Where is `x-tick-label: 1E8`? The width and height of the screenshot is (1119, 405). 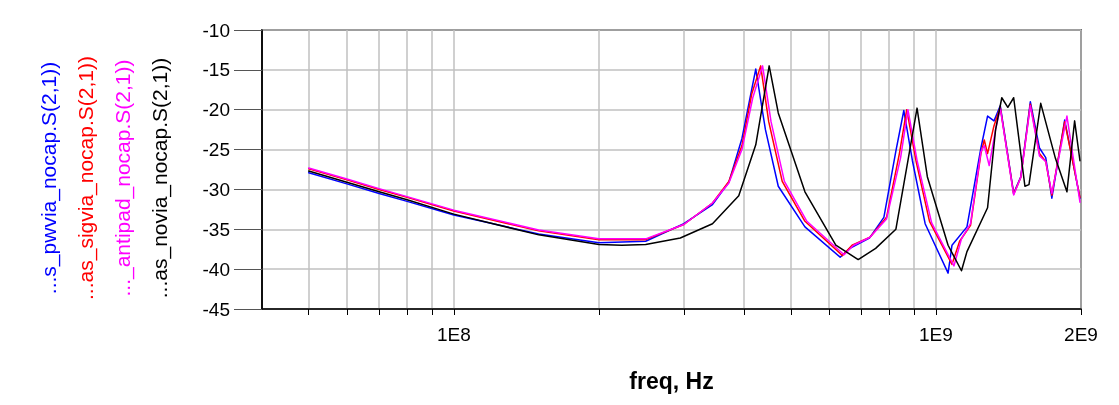
x-tick-label: 1E8 is located at coordinates (453, 334).